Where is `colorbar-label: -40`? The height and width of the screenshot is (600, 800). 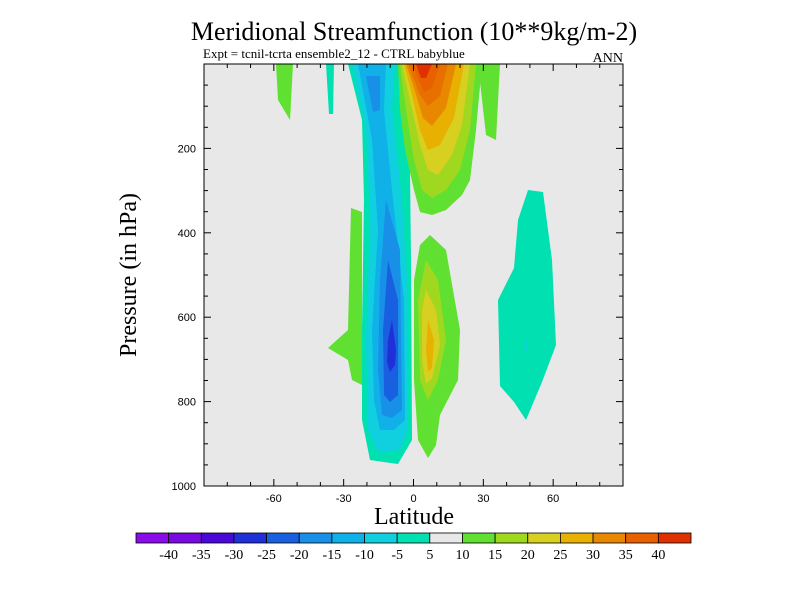
colorbar-label: -40 is located at coordinates (168, 555).